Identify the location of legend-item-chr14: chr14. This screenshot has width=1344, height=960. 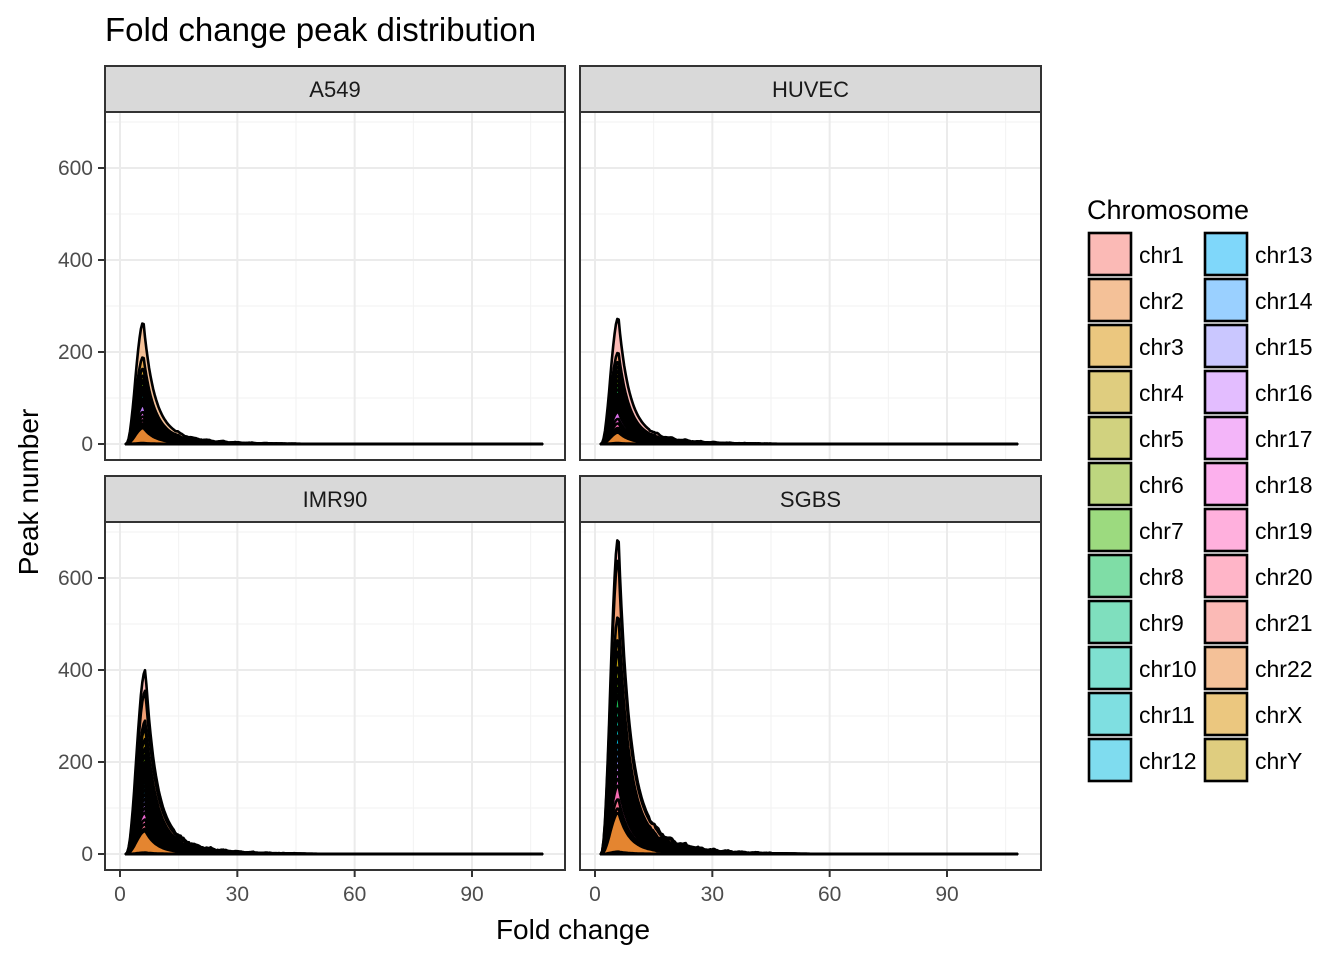
(1258, 300).